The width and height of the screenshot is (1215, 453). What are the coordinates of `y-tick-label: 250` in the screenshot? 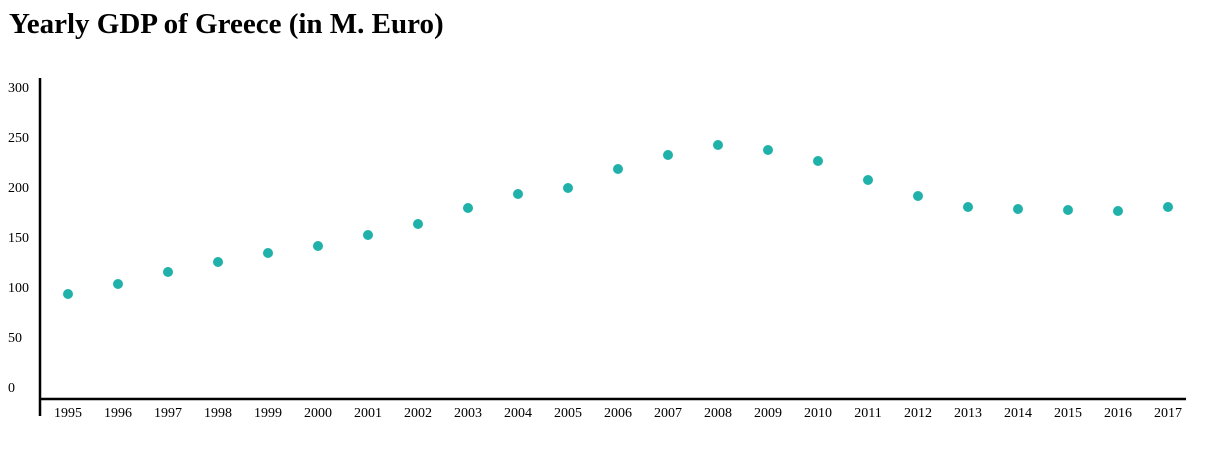 It's located at (18, 138).